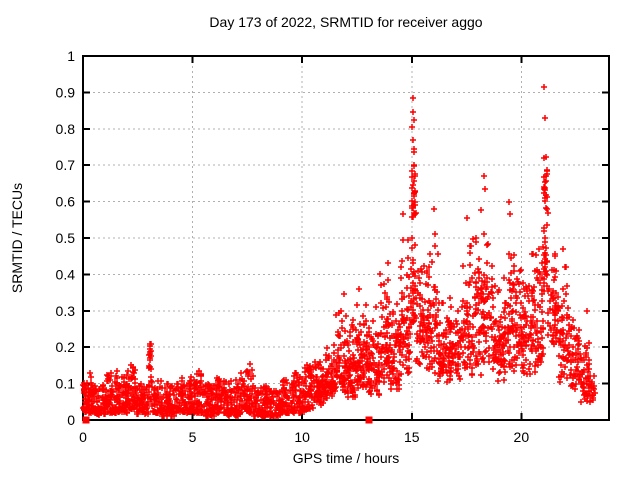  What do you see at coordinates (71, 420) in the screenshot?
I see `y-tick-label: 0` at bounding box center [71, 420].